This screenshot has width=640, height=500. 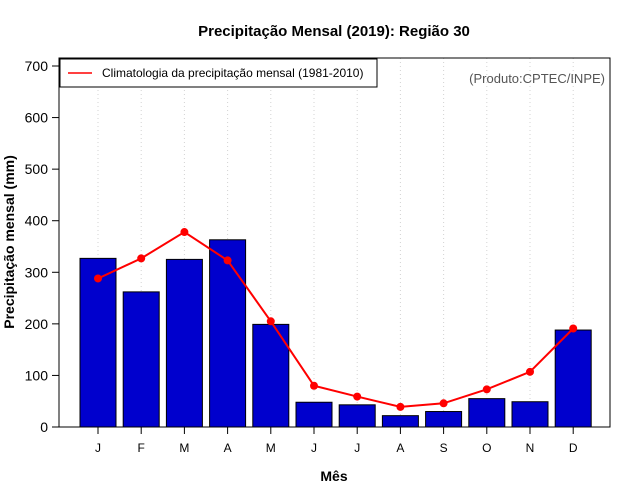 What do you see at coordinates (333, 476) in the screenshot?
I see `x-axis-label: Mês` at bounding box center [333, 476].